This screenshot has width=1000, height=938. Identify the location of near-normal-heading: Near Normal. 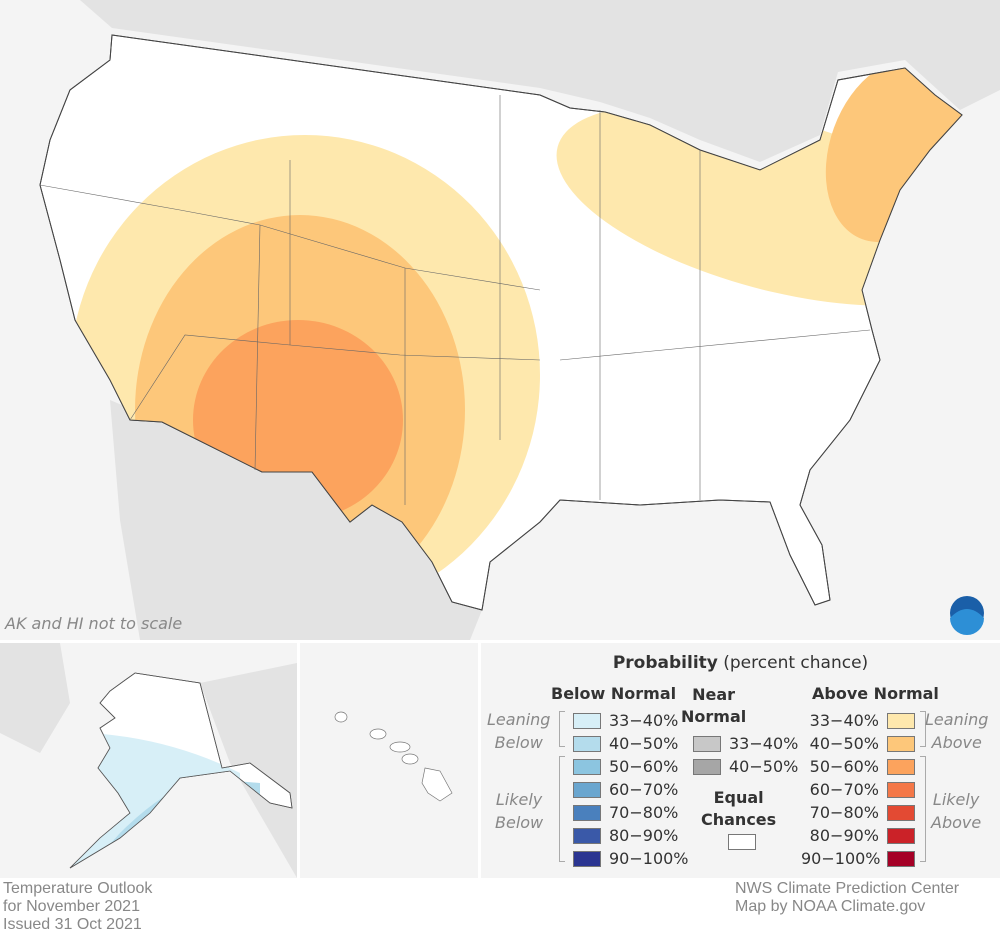
(714, 705).